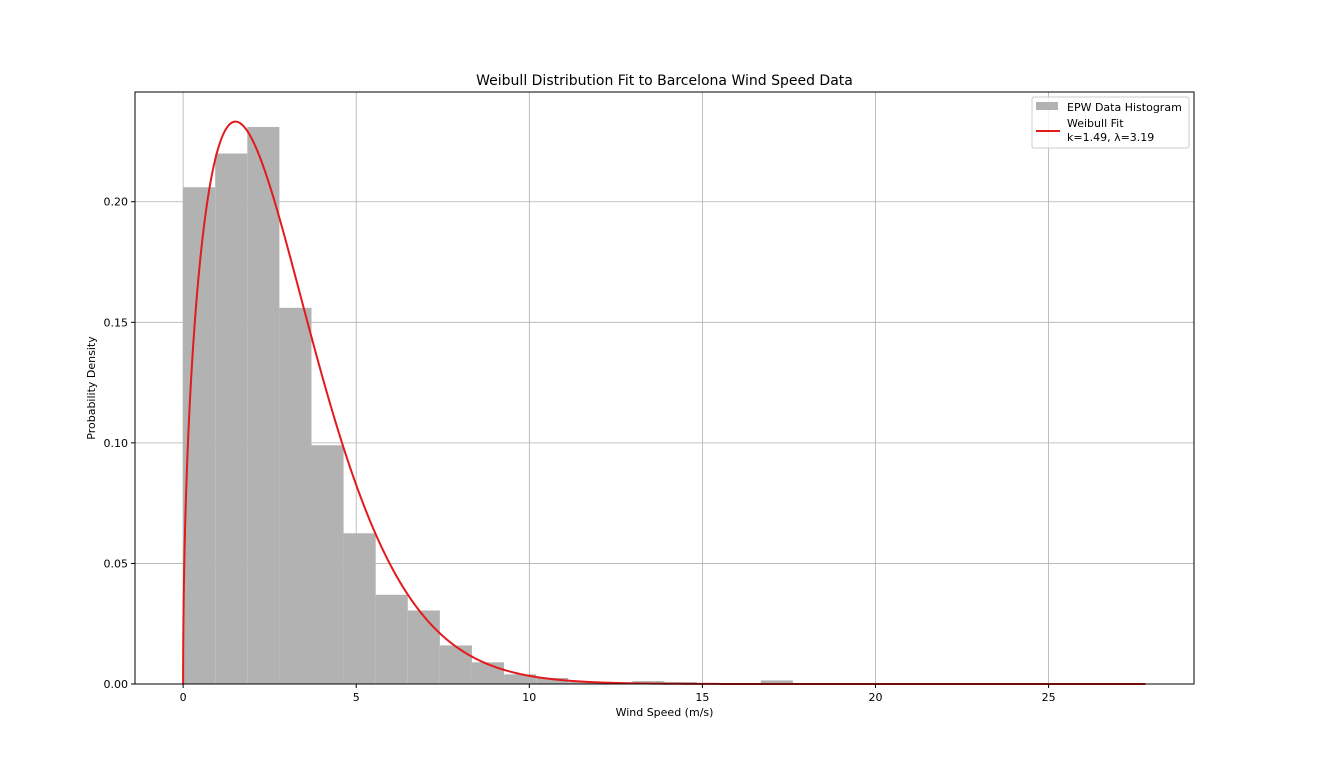 The width and height of the screenshot is (1330, 768). What do you see at coordinates (356, 697) in the screenshot?
I see `x-tick-label: 5` at bounding box center [356, 697].